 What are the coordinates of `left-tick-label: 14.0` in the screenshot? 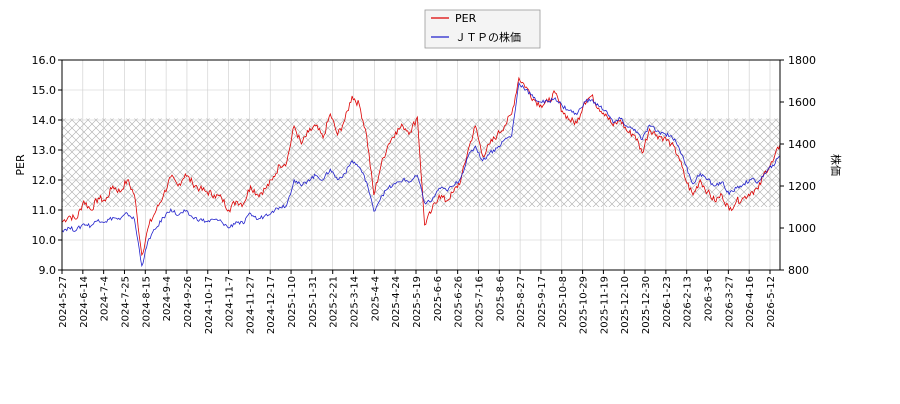 It's located at (44, 120).